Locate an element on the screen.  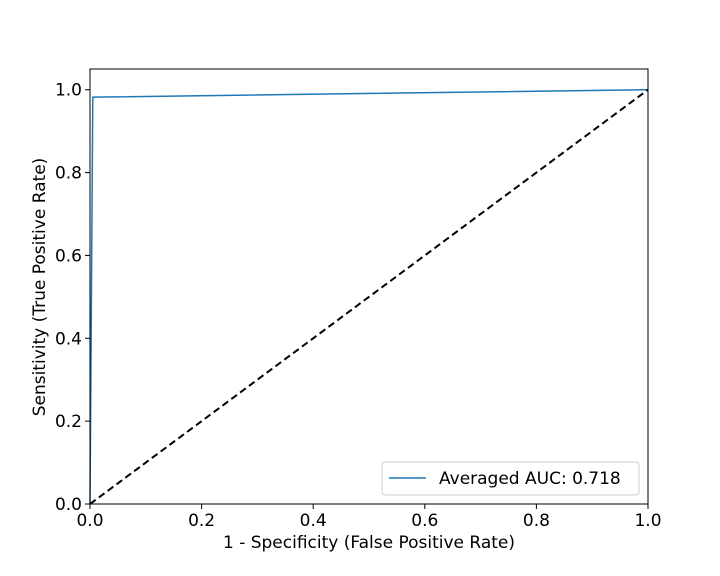
legend-label-series-1: Averaged AUC: 0.718 is located at coordinates (530, 479).